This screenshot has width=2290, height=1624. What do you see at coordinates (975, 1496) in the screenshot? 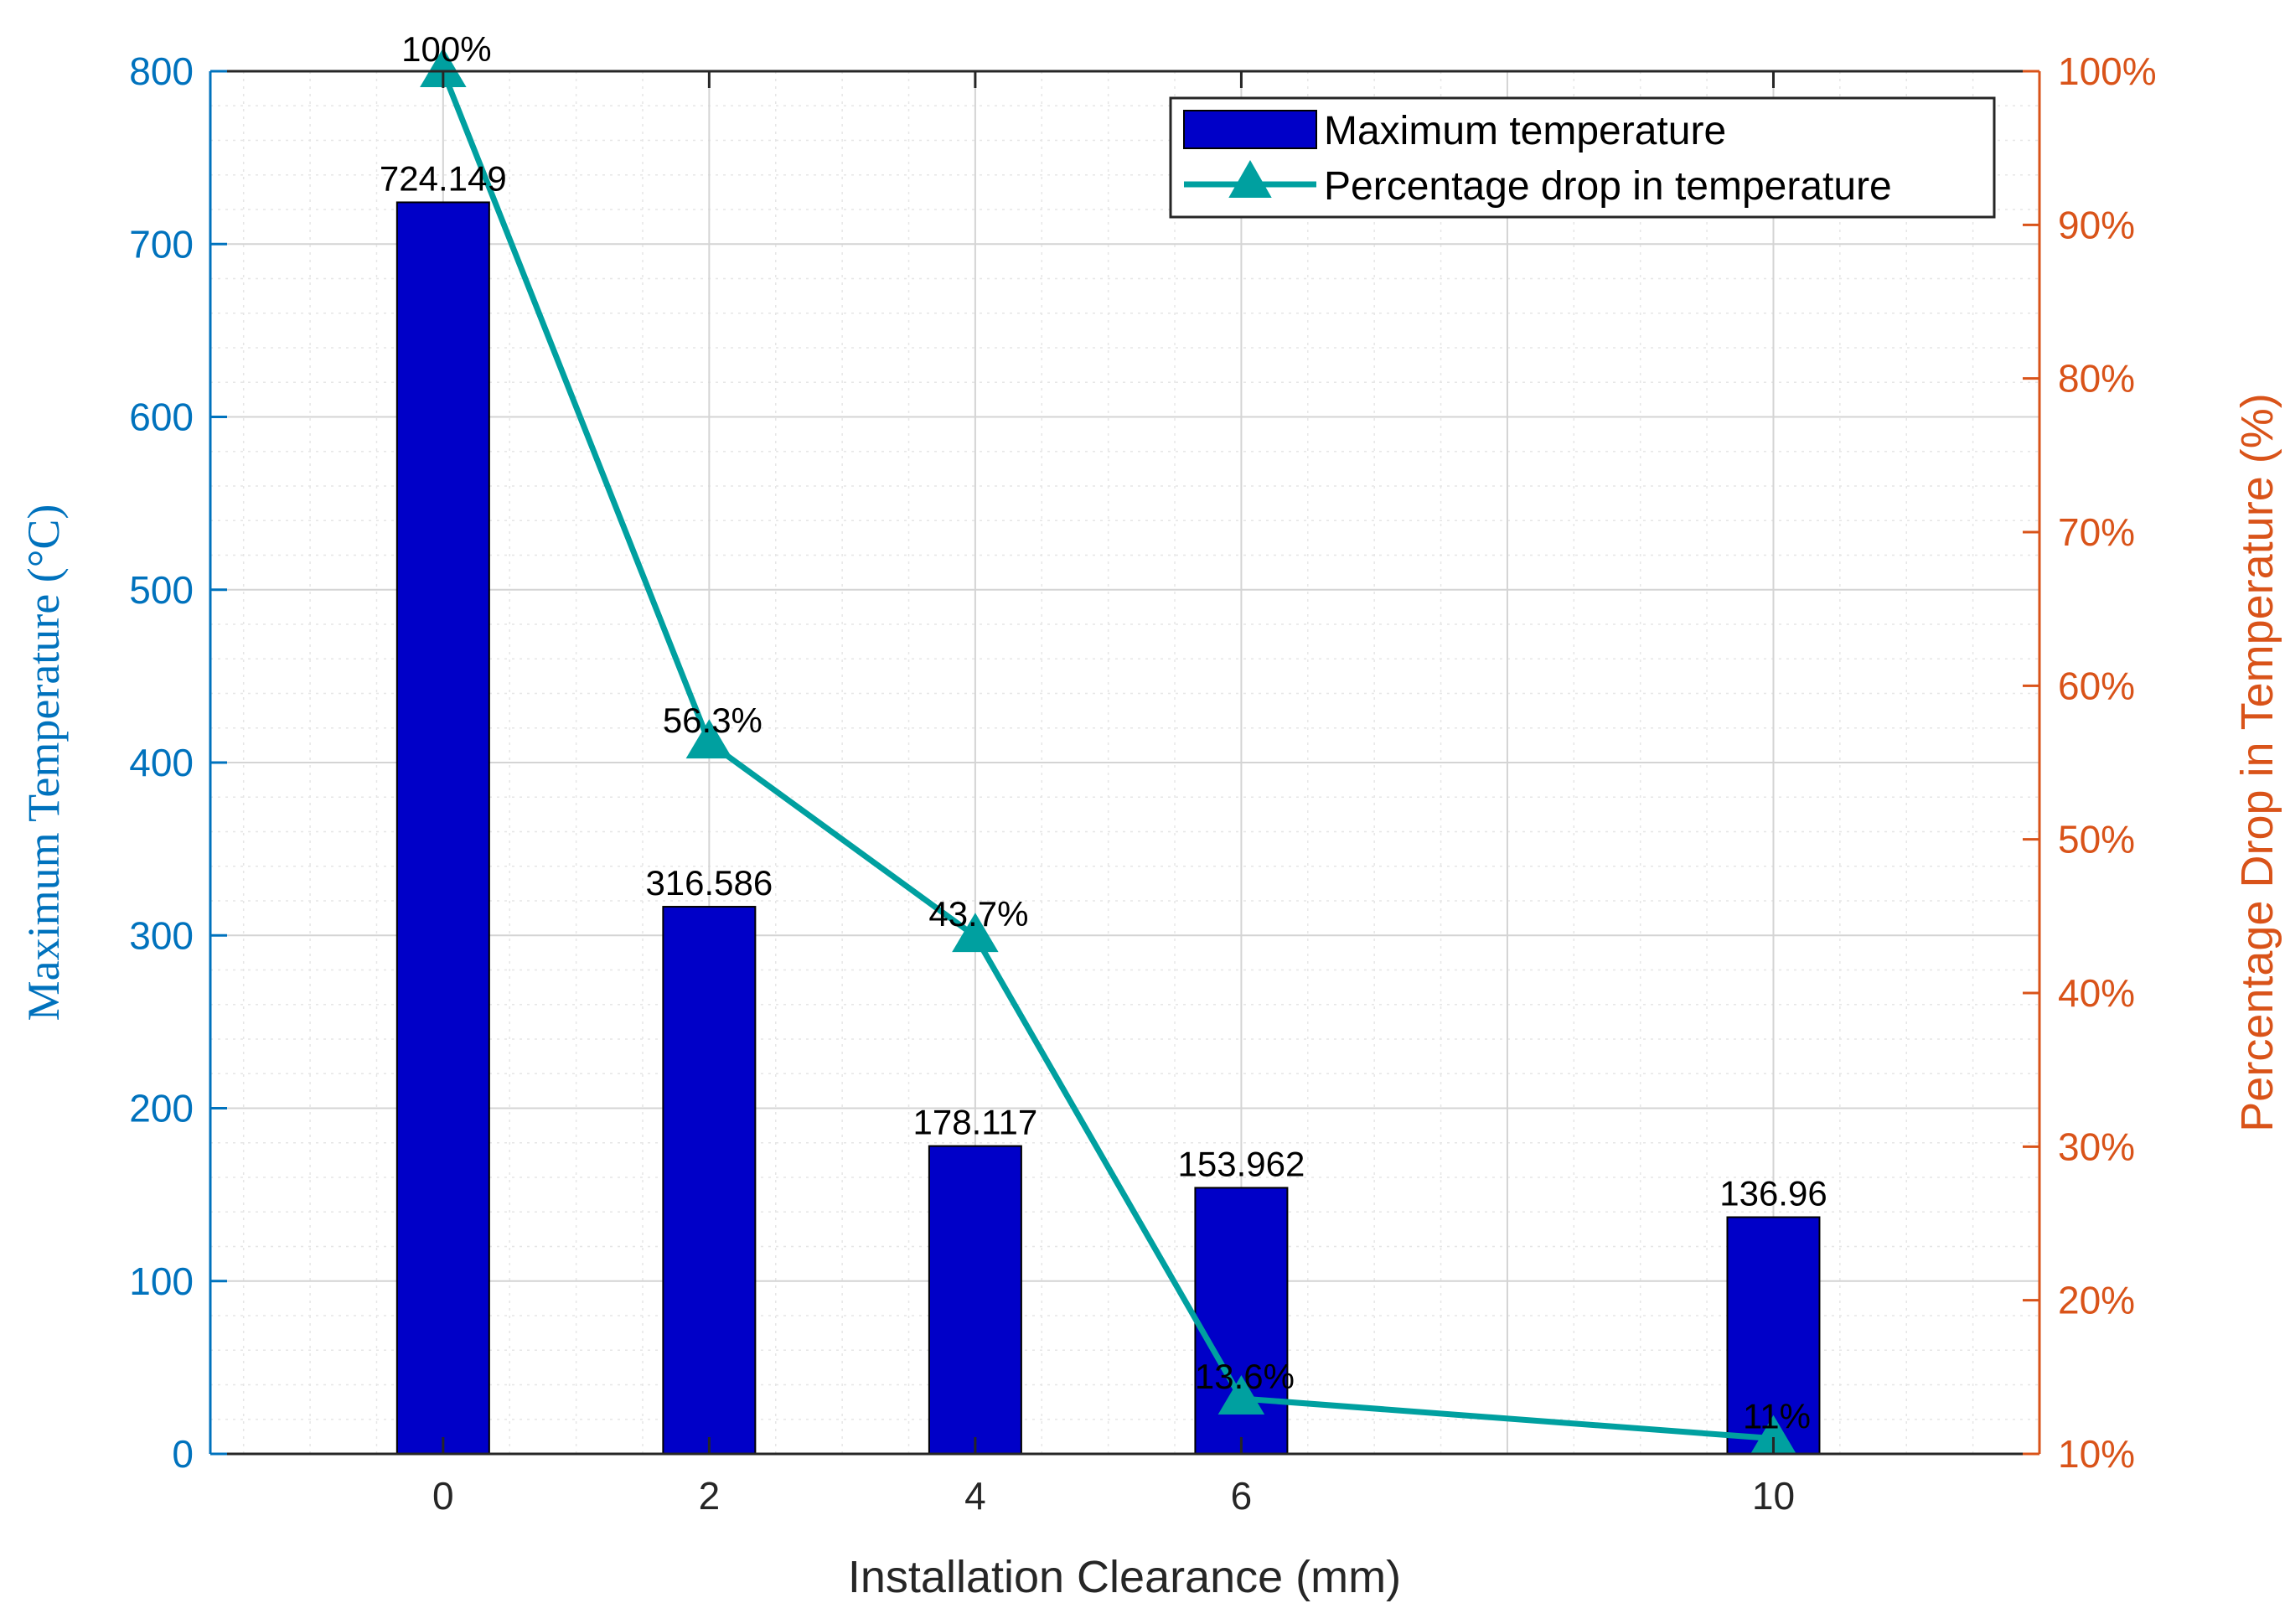
I see `x-tick-label: 4` at bounding box center [975, 1496].